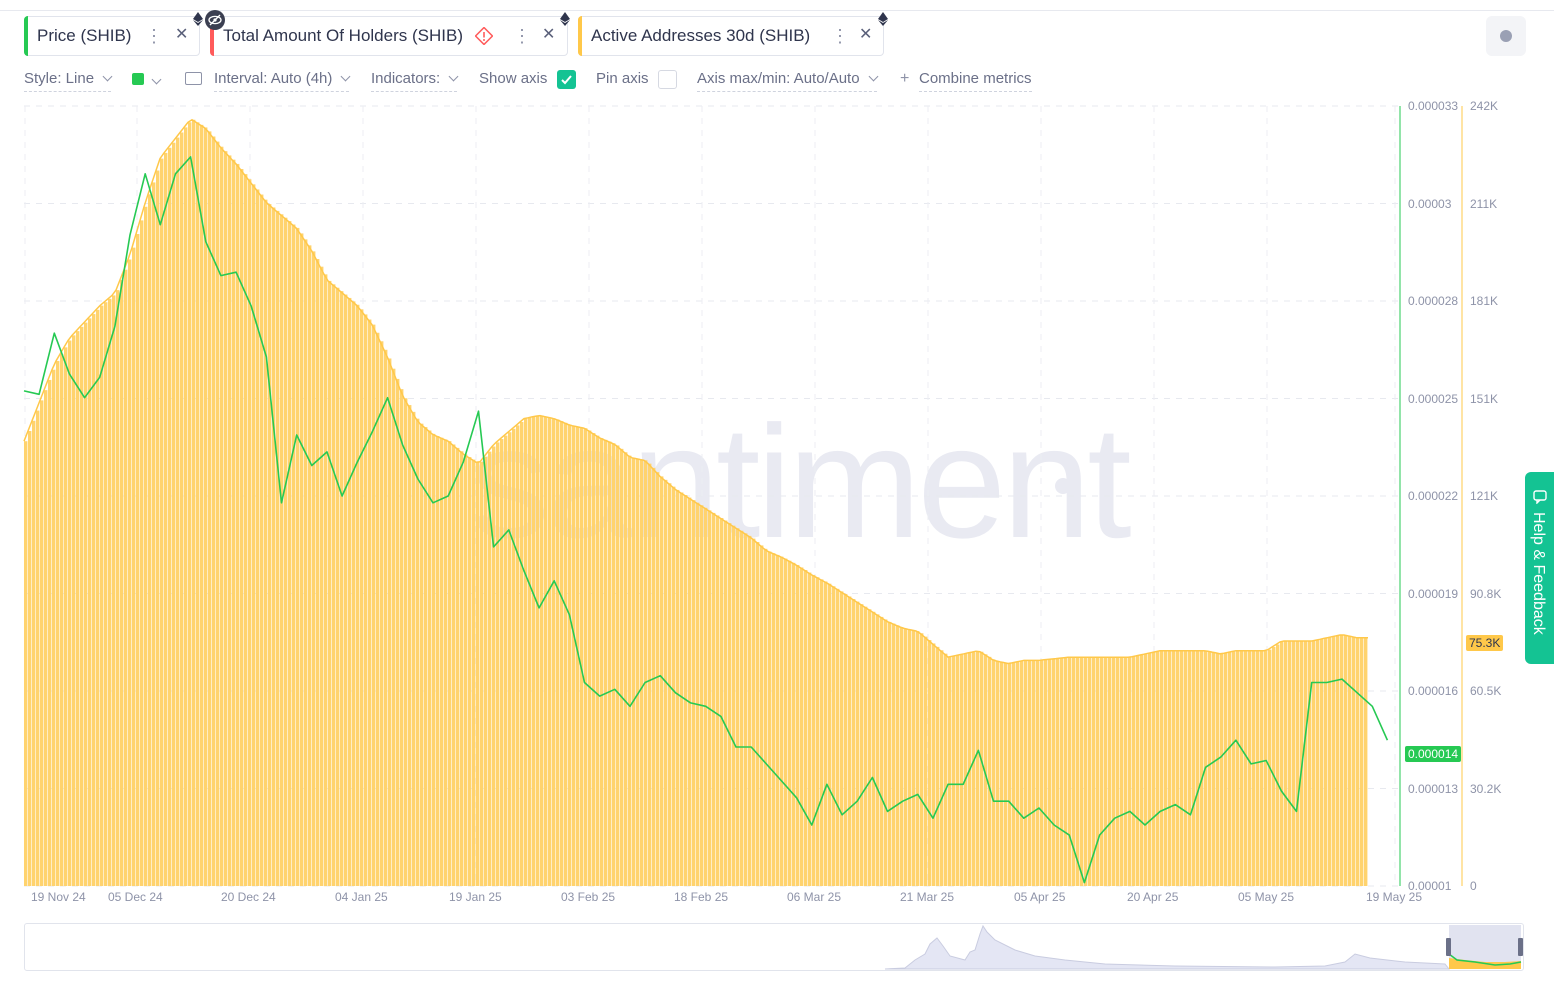 The image size is (1554, 990). Describe the element at coordinates (622, 80) in the screenshot. I see `pin-axis-option: Pin axis` at that location.